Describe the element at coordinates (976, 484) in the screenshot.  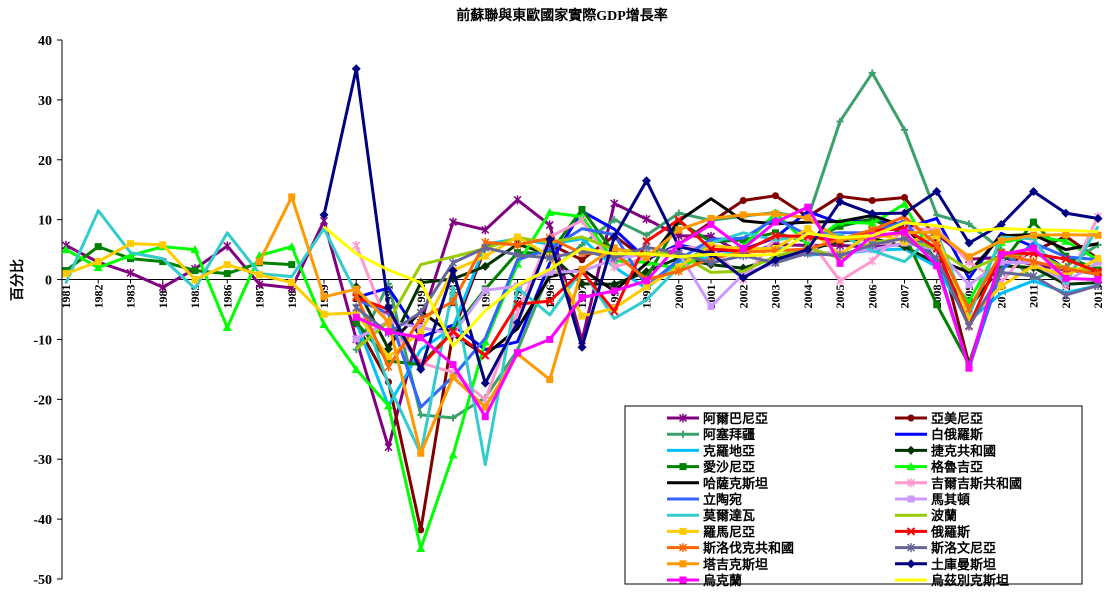
I see `legend-label: 吉爾吉斯共和國` at that location.